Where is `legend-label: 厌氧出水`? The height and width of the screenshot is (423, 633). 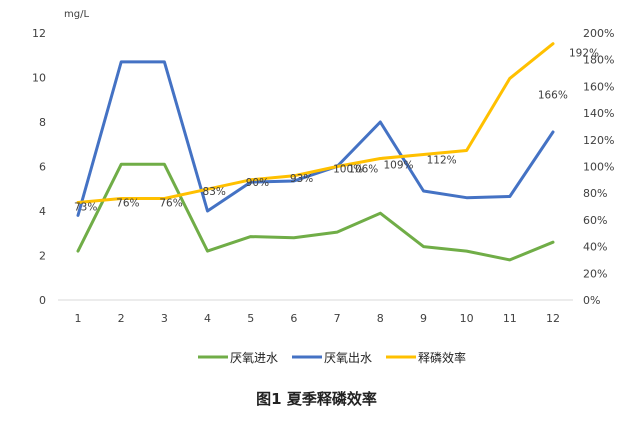 legend-label: 厌氧出水 is located at coordinates (348, 358).